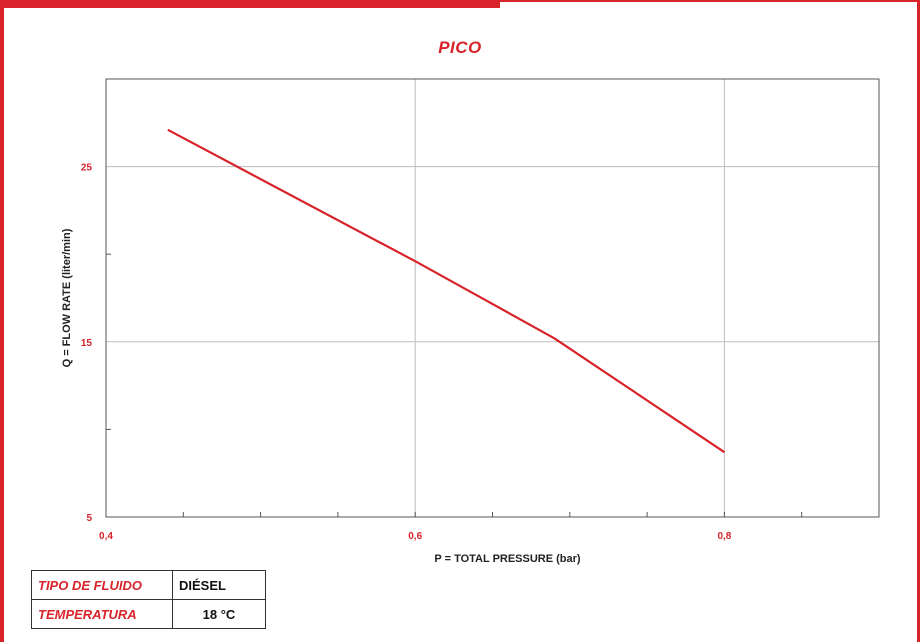 The height and width of the screenshot is (642, 920). I want to click on header-line, so click(710, 1).